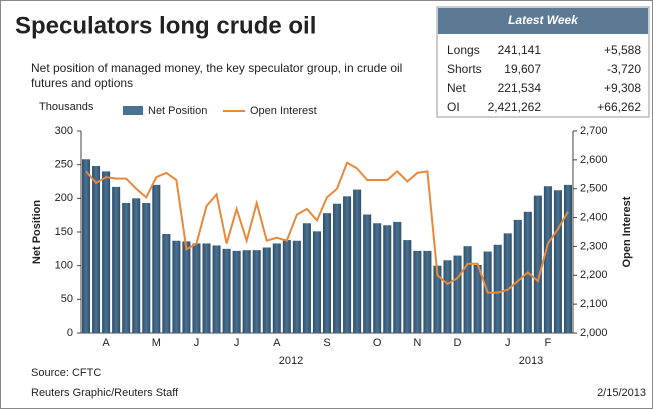 The width and height of the screenshot is (653, 409). Describe the element at coordinates (66, 107) in the screenshot. I see `unit-label: Thousands` at that location.